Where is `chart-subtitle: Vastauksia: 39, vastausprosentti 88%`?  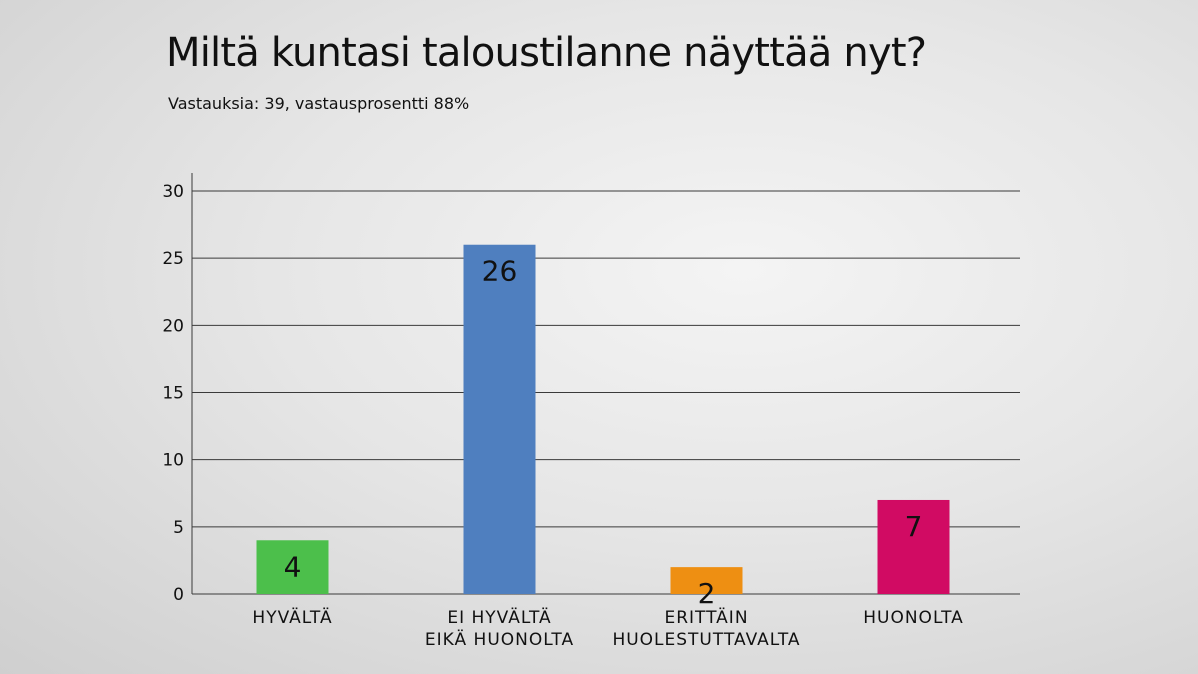
chart-subtitle: Vastauksia: 39, vastausprosentti 88% is located at coordinates (319, 103).